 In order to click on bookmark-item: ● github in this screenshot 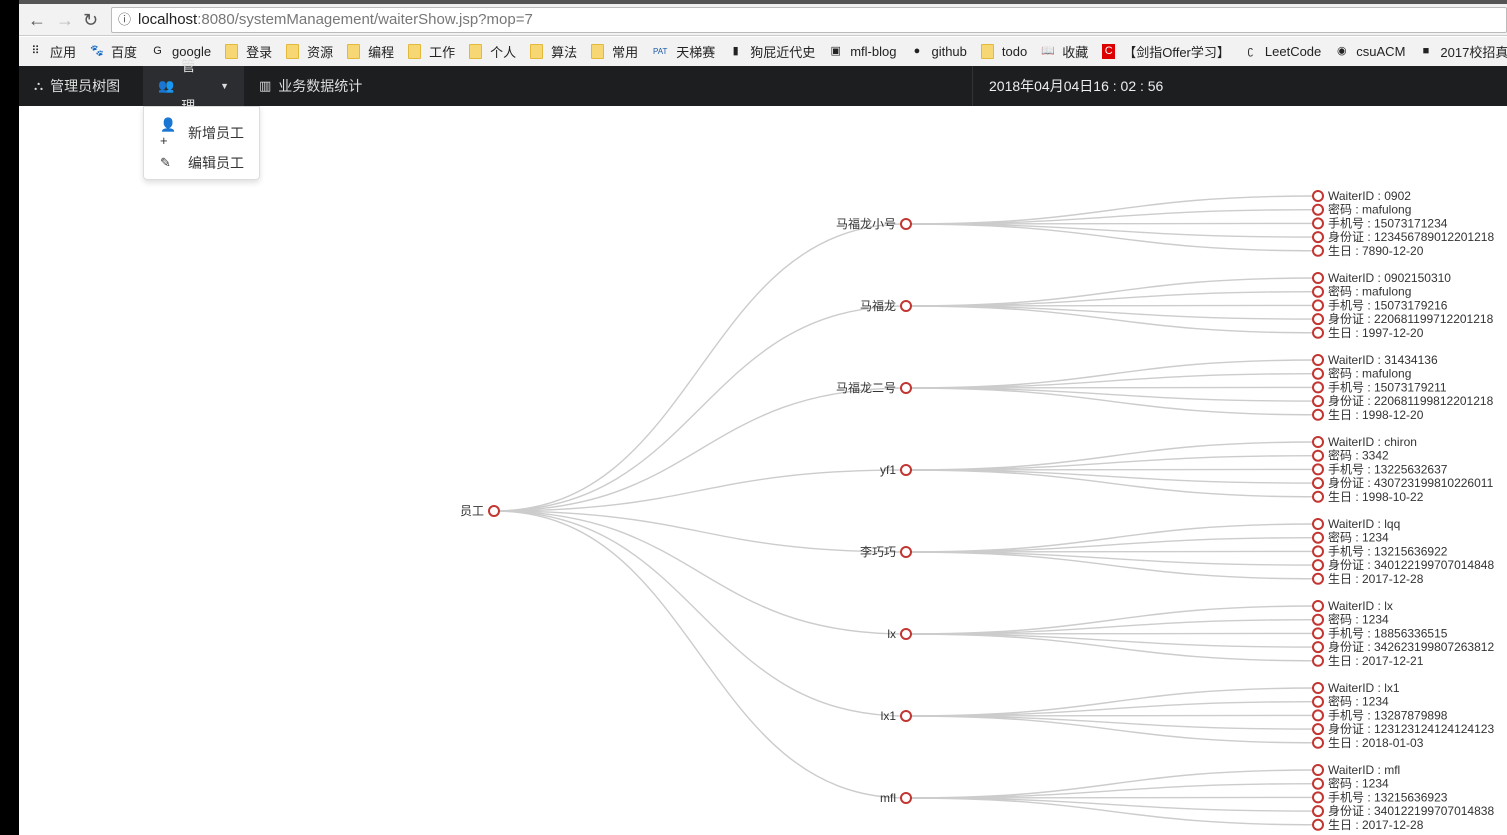, I will do `click(938, 51)`.